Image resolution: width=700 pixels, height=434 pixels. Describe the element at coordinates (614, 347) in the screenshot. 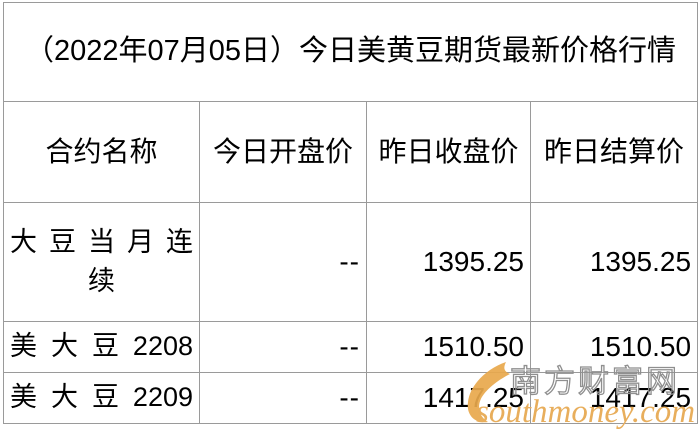

I see `cell-settle-yesterday: 1510.50` at that location.